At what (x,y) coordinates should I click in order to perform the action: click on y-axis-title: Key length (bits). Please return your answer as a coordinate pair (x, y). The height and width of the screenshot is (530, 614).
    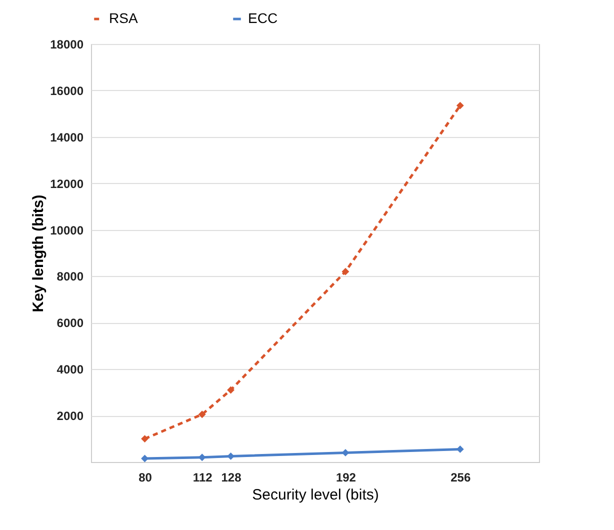
    Looking at the image, I should click on (39, 253).